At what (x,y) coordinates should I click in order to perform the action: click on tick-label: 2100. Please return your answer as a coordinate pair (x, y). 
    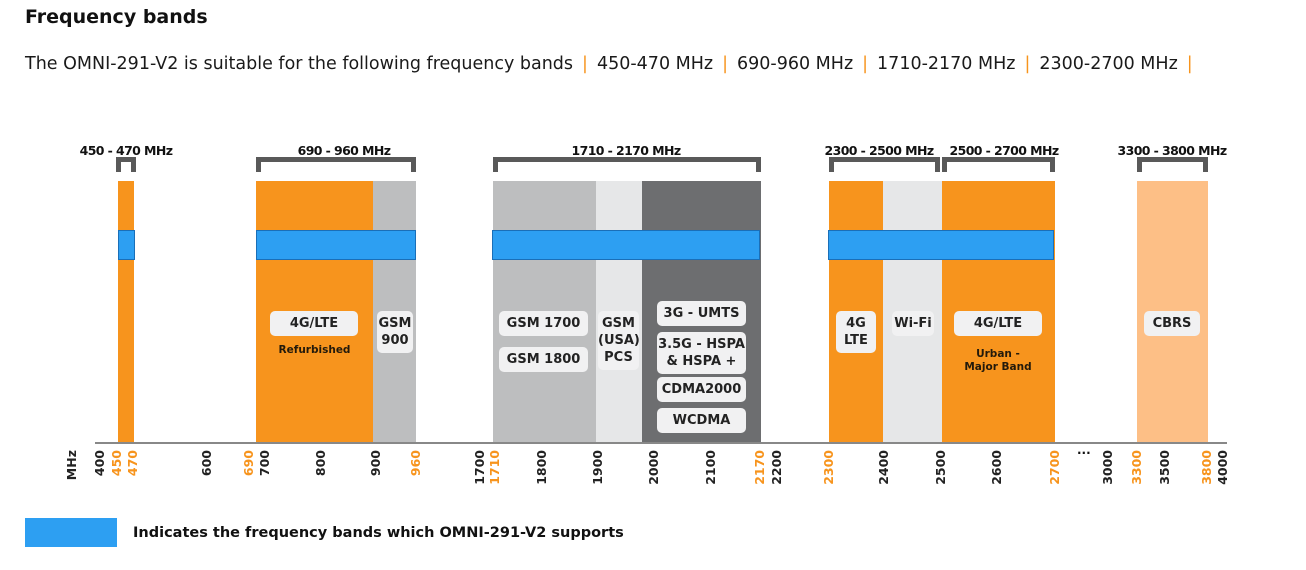
    Looking at the image, I should click on (710, 467).